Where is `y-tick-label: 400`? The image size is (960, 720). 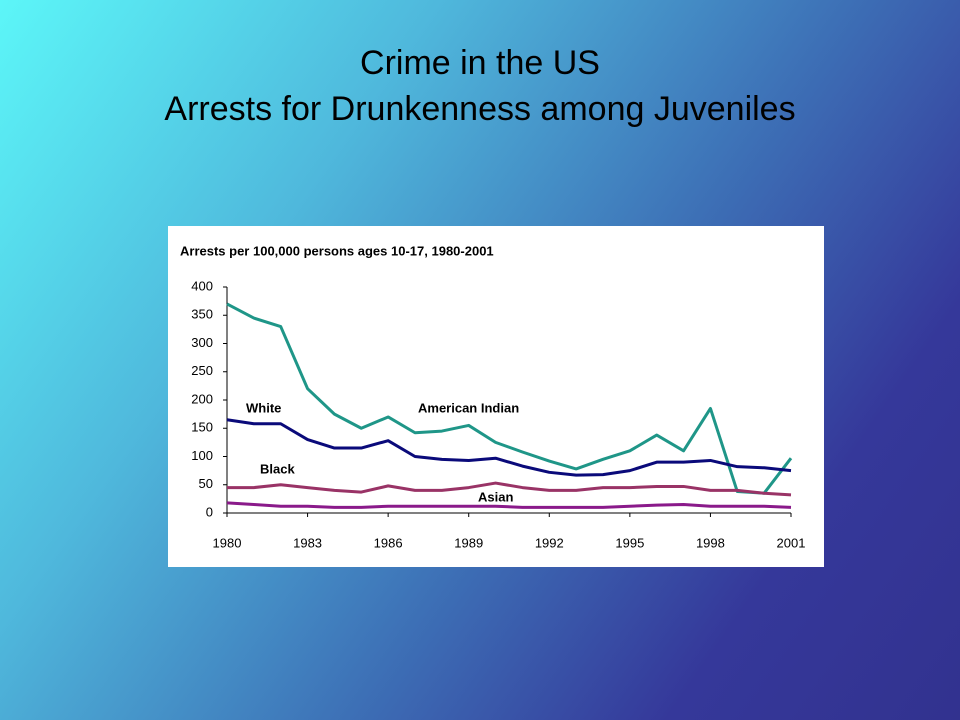 y-tick-label: 400 is located at coordinates (202, 285).